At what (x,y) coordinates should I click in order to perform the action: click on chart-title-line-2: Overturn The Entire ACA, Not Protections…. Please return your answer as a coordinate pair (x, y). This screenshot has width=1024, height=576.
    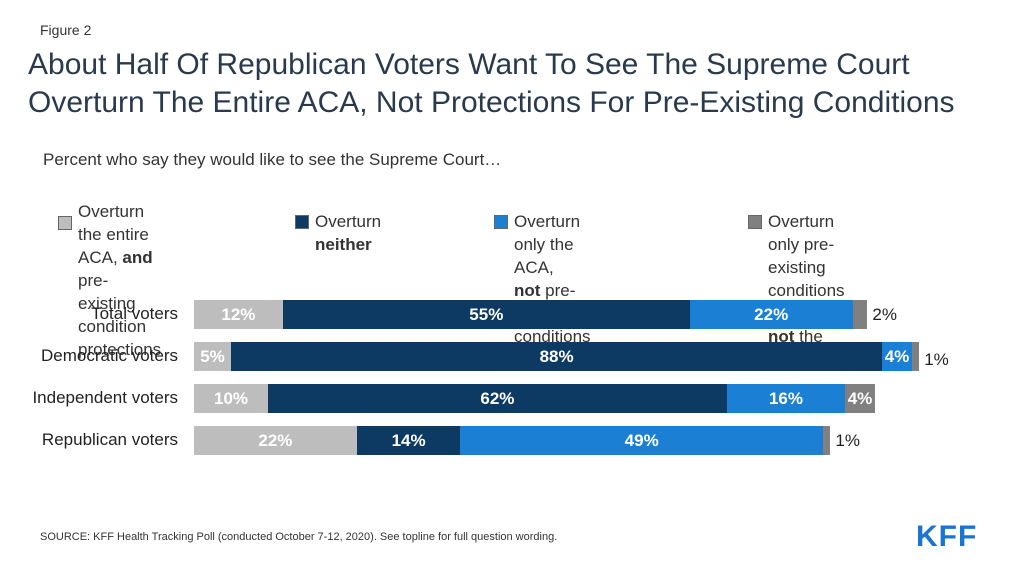
    Looking at the image, I should click on (491, 102).